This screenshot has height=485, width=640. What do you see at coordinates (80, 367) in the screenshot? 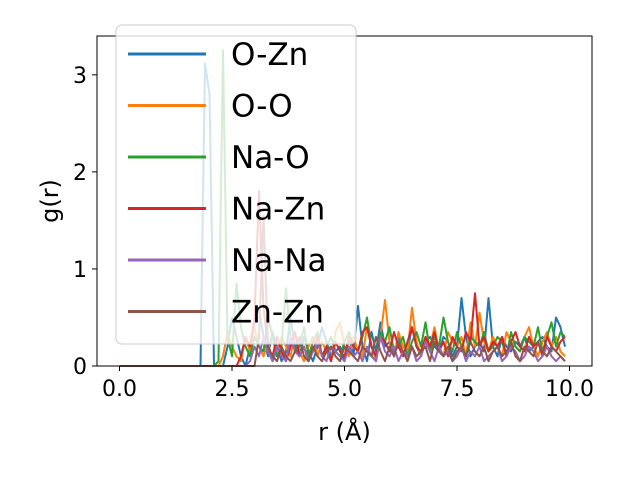
I see `y-tick-label: 0` at bounding box center [80, 367].